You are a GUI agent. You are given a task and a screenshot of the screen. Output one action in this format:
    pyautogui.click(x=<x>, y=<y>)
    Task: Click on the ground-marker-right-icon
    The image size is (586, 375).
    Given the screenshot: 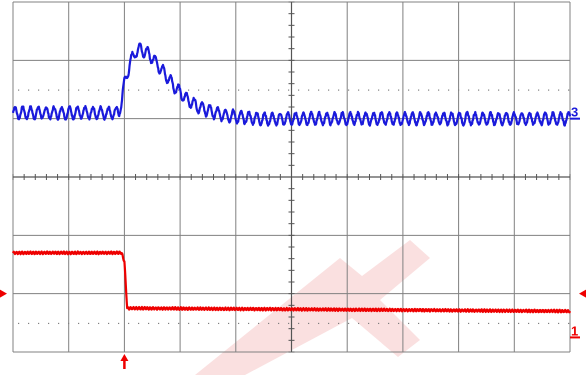 What is the action you would take?
    pyautogui.click(x=582, y=293)
    